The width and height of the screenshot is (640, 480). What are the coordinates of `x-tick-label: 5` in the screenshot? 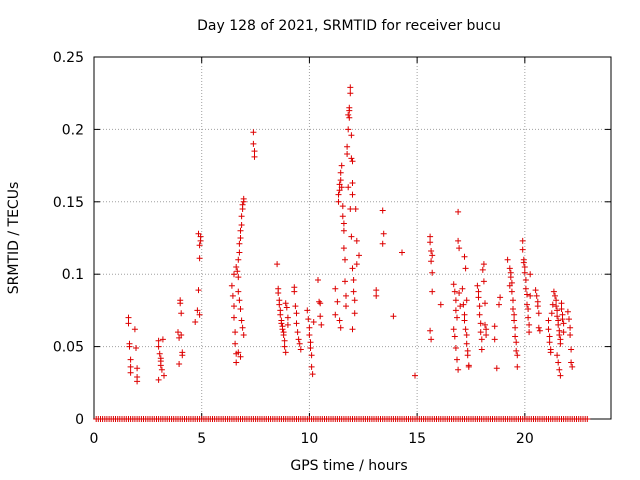 It's located at (201, 439).